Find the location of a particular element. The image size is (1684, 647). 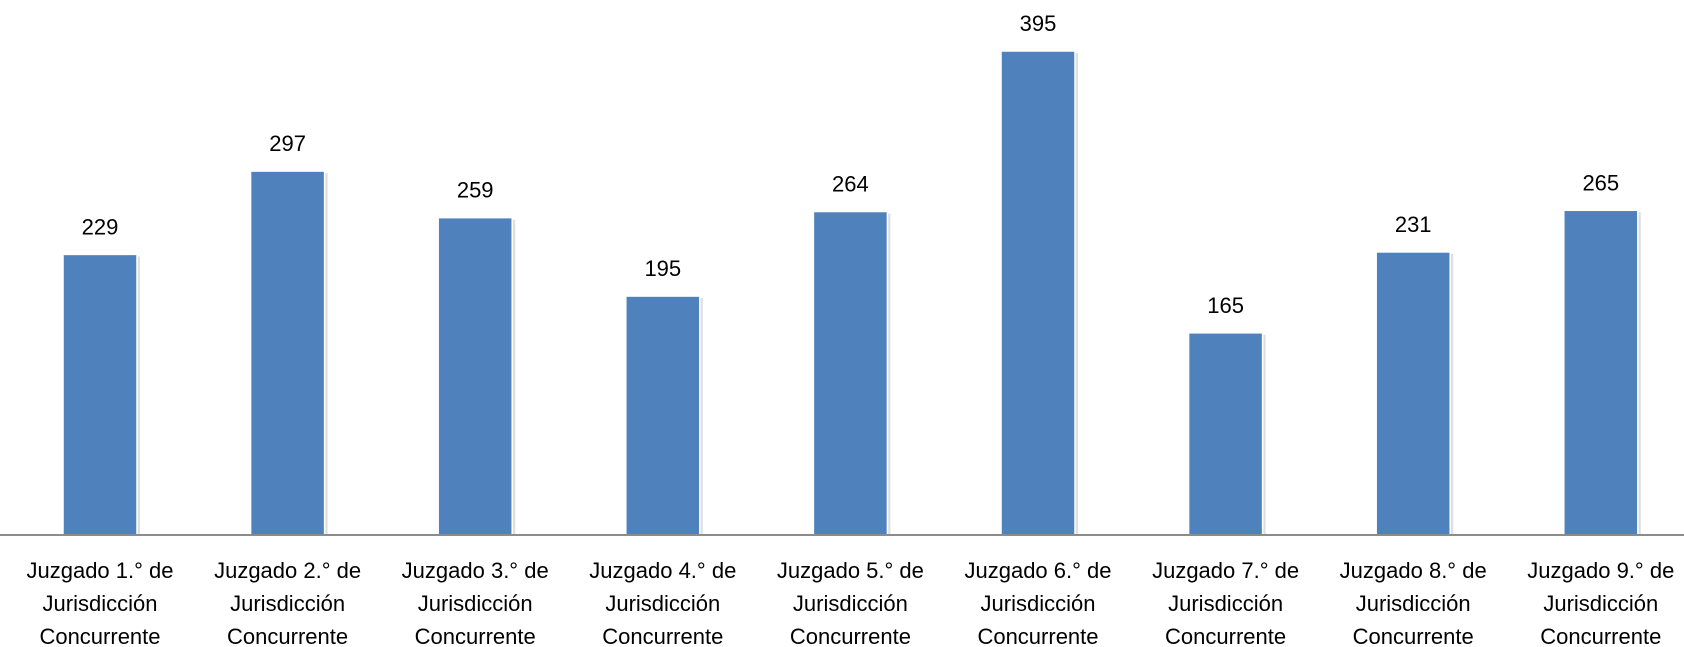

category-label-1: Juzgado 1.° de Jurisdicción Concurrente is located at coordinates (99, 602).